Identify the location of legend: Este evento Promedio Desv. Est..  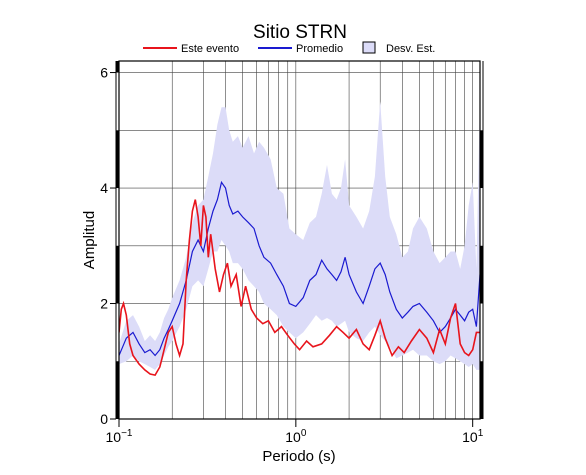
(289, 48).